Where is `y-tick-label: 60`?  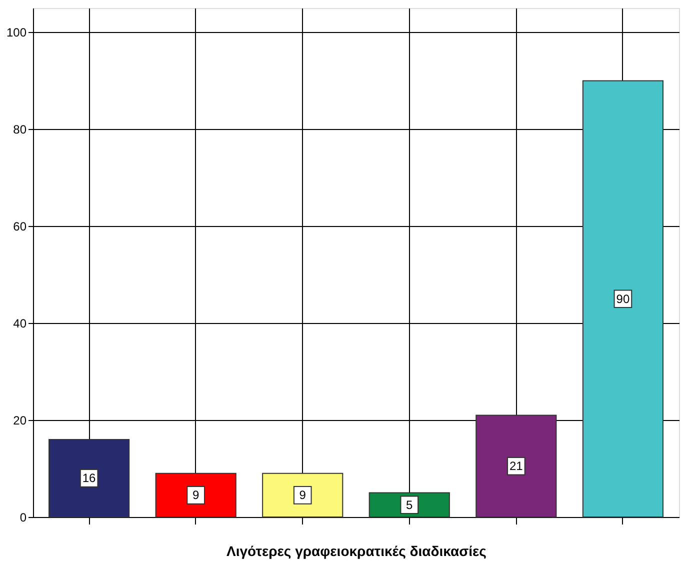
y-tick-label: 60 is located at coordinates (20, 227).